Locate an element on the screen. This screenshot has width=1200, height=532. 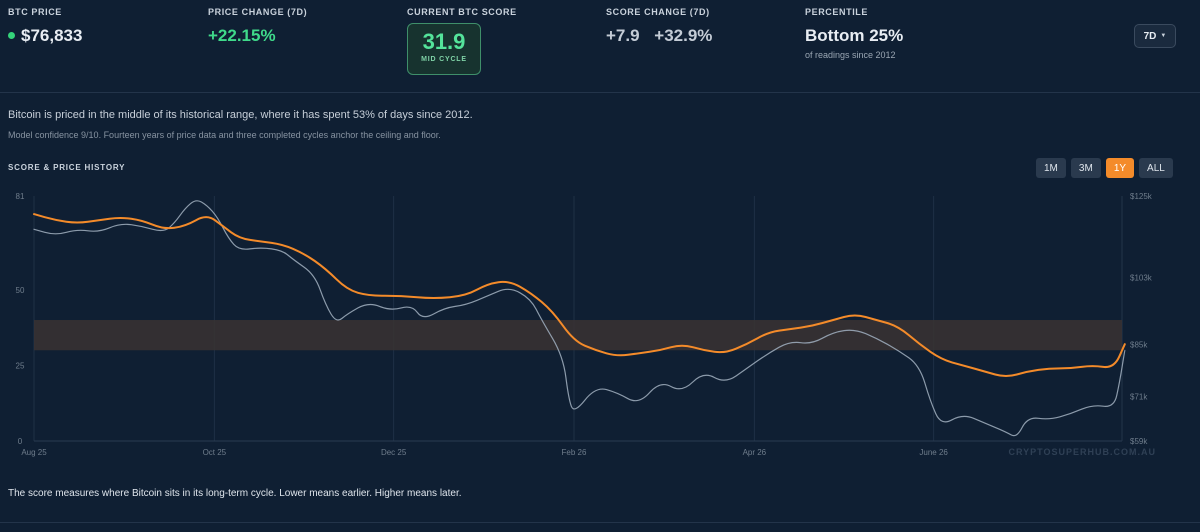
percentile-sub: of readings since 2012 is located at coordinates (850, 55).